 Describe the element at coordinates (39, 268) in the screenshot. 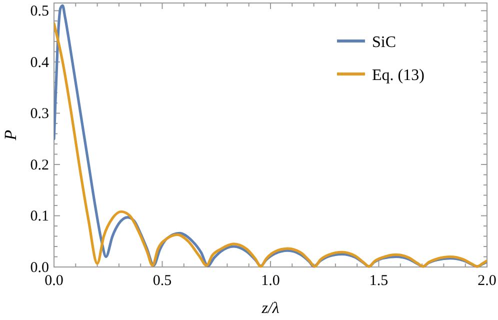

I see `y-tick-label: 0.0` at that location.